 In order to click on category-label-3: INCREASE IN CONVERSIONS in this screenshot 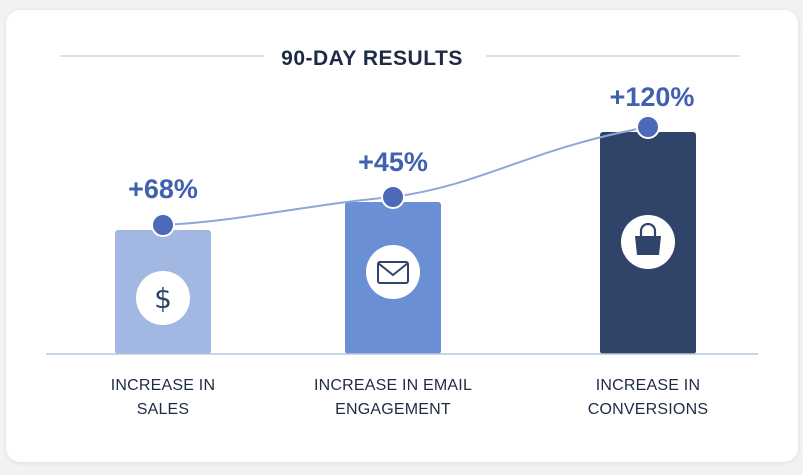, I will do `click(648, 397)`.